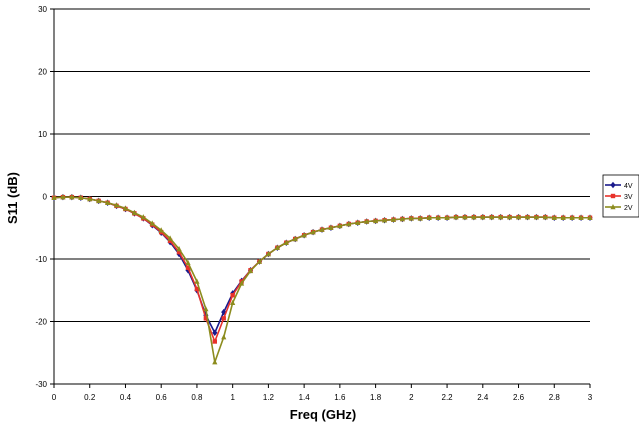  What do you see at coordinates (41, 259) in the screenshot?
I see `y-tick-label: -10` at bounding box center [41, 259].